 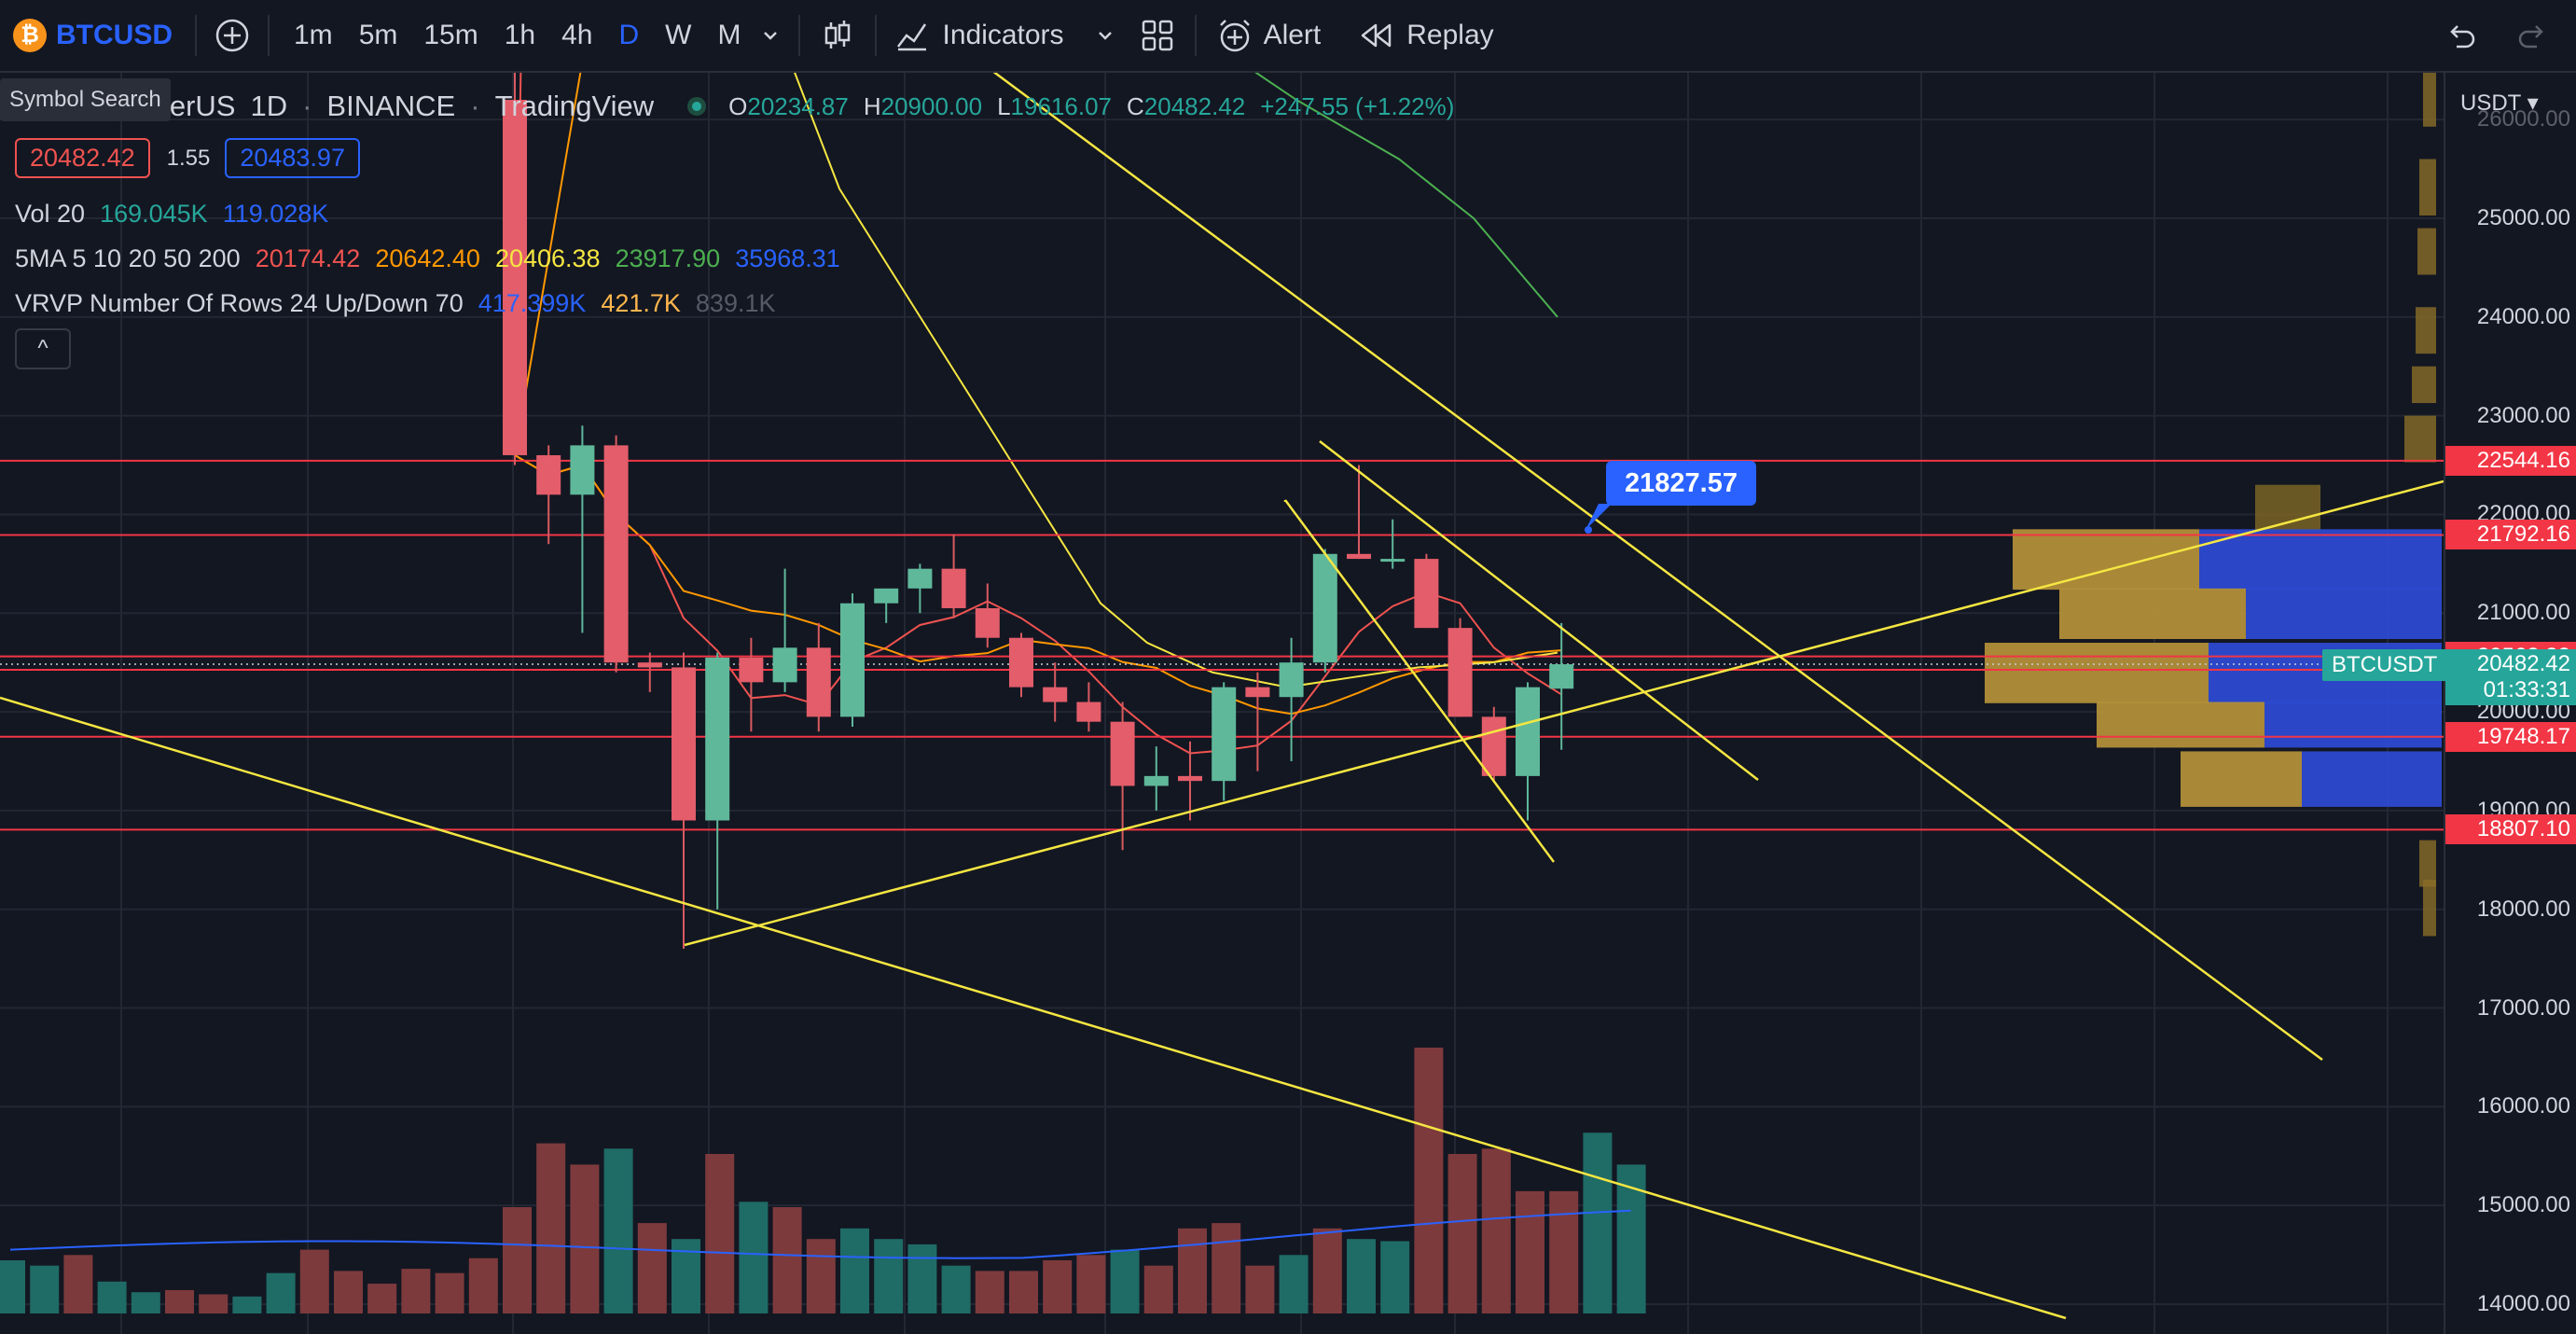 I want to click on replay-label: Replay, so click(x=1450, y=35).